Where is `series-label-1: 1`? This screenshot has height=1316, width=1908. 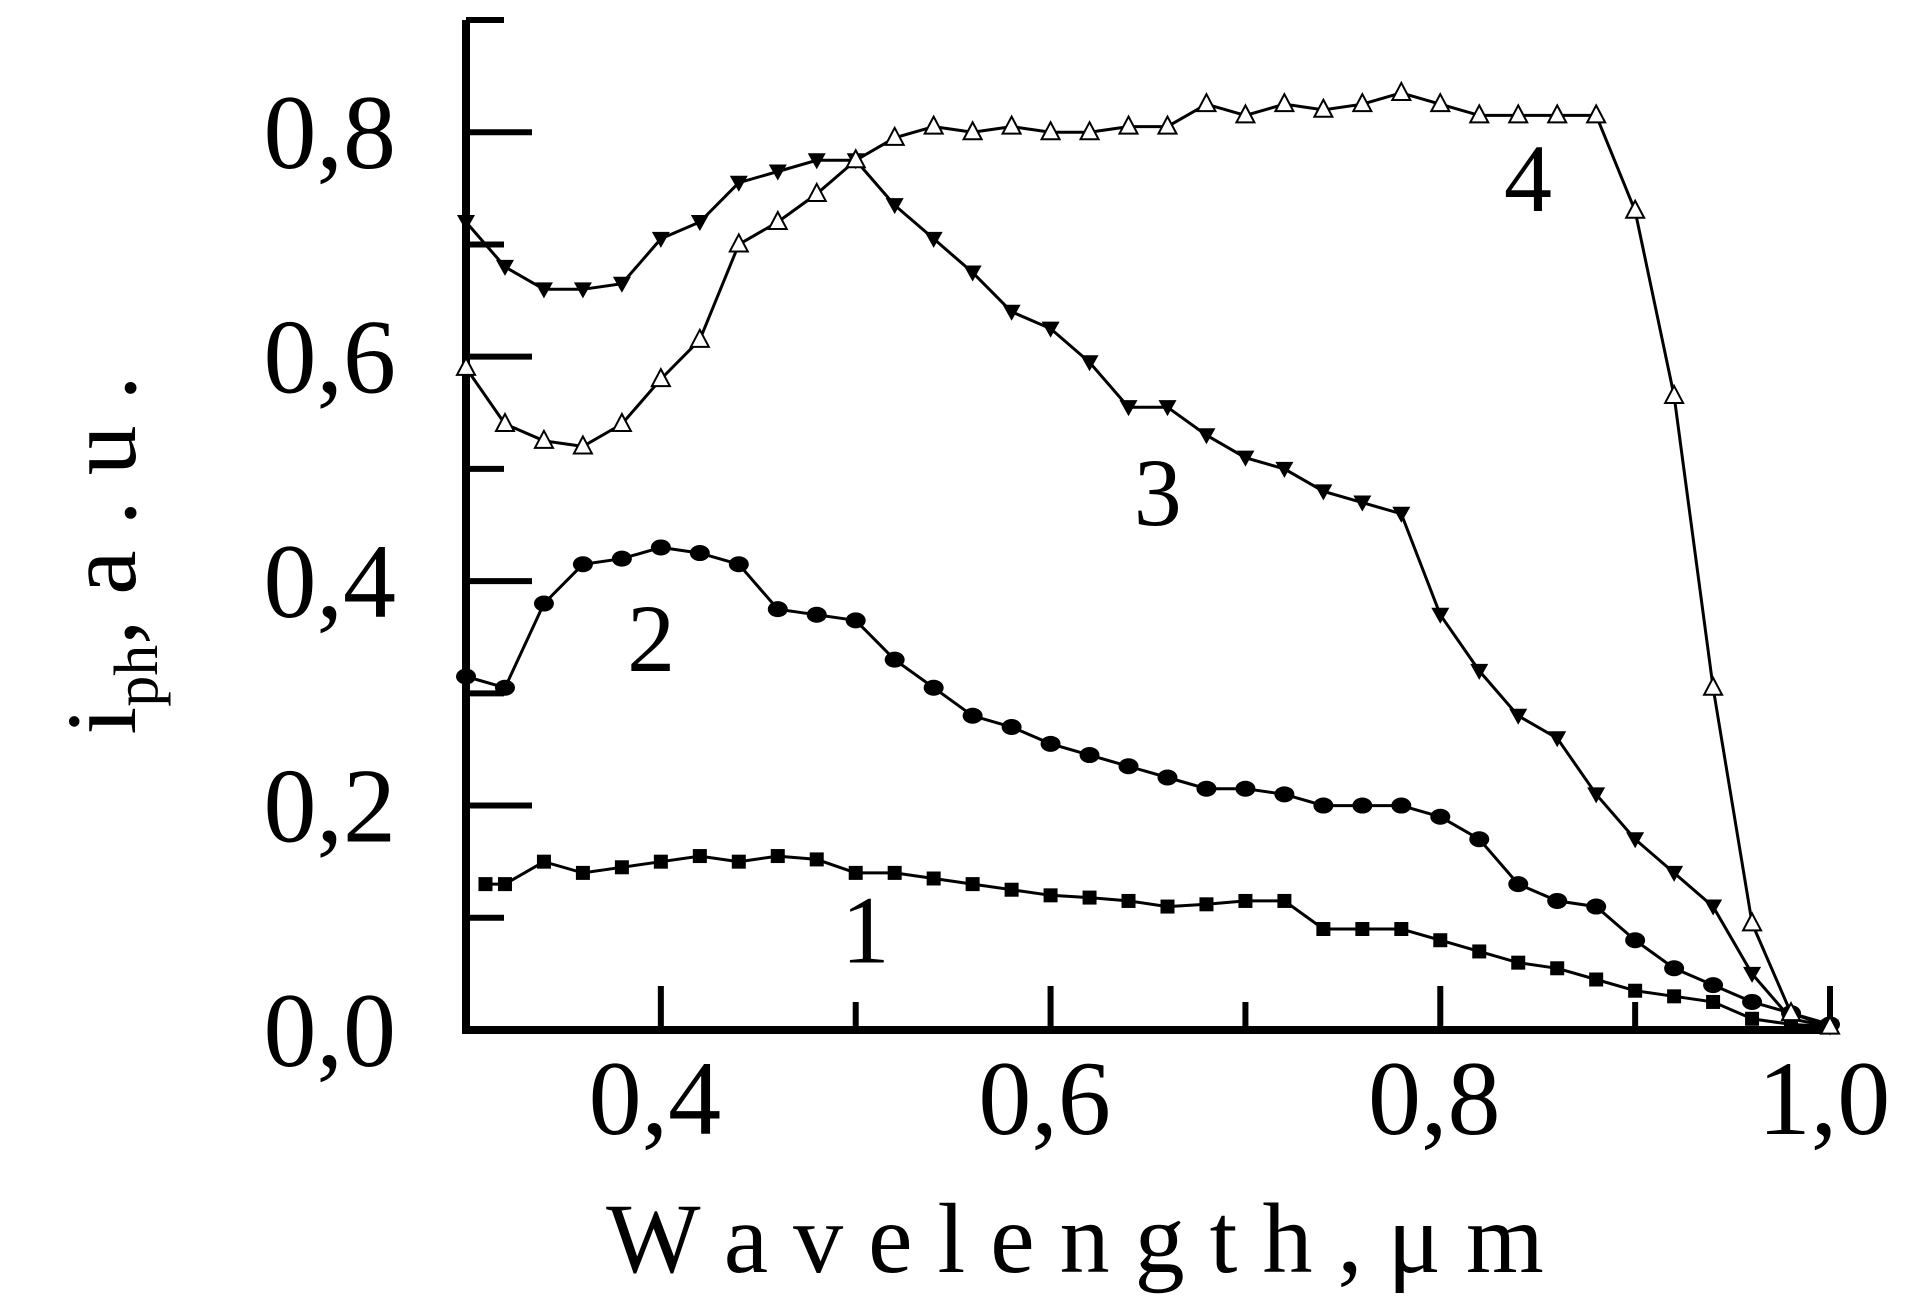 series-label-1: 1 is located at coordinates (865, 930).